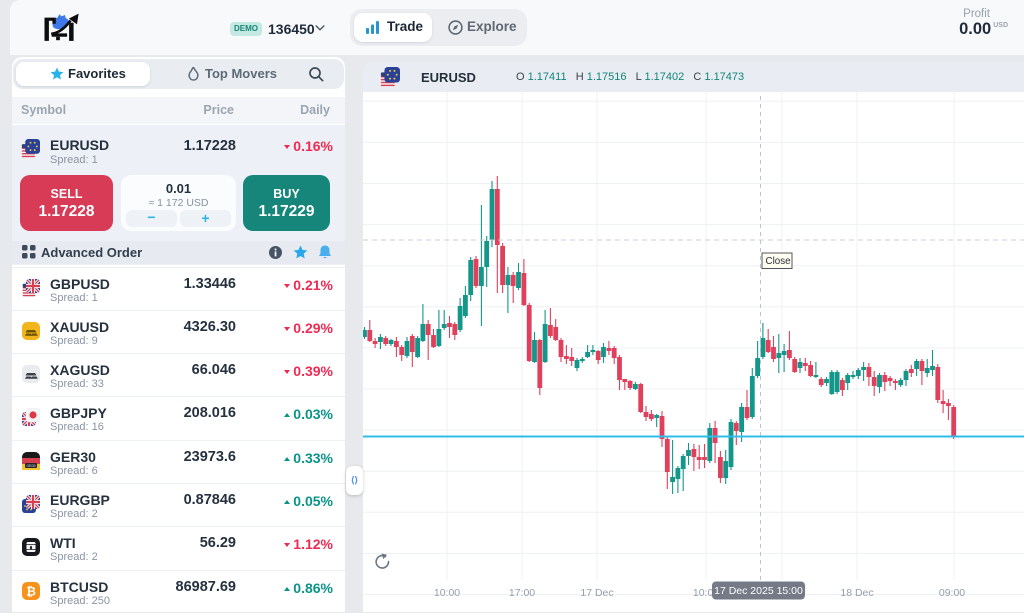 This screenshot has height=613, width=1024. I want to click on svg-text: 17:00, so click(522, 593).